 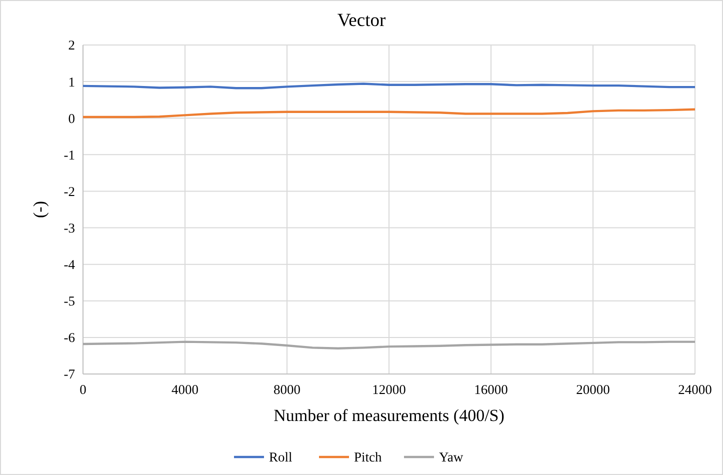 I want to click on chart-title: Vector, so click(x=361, y=21).